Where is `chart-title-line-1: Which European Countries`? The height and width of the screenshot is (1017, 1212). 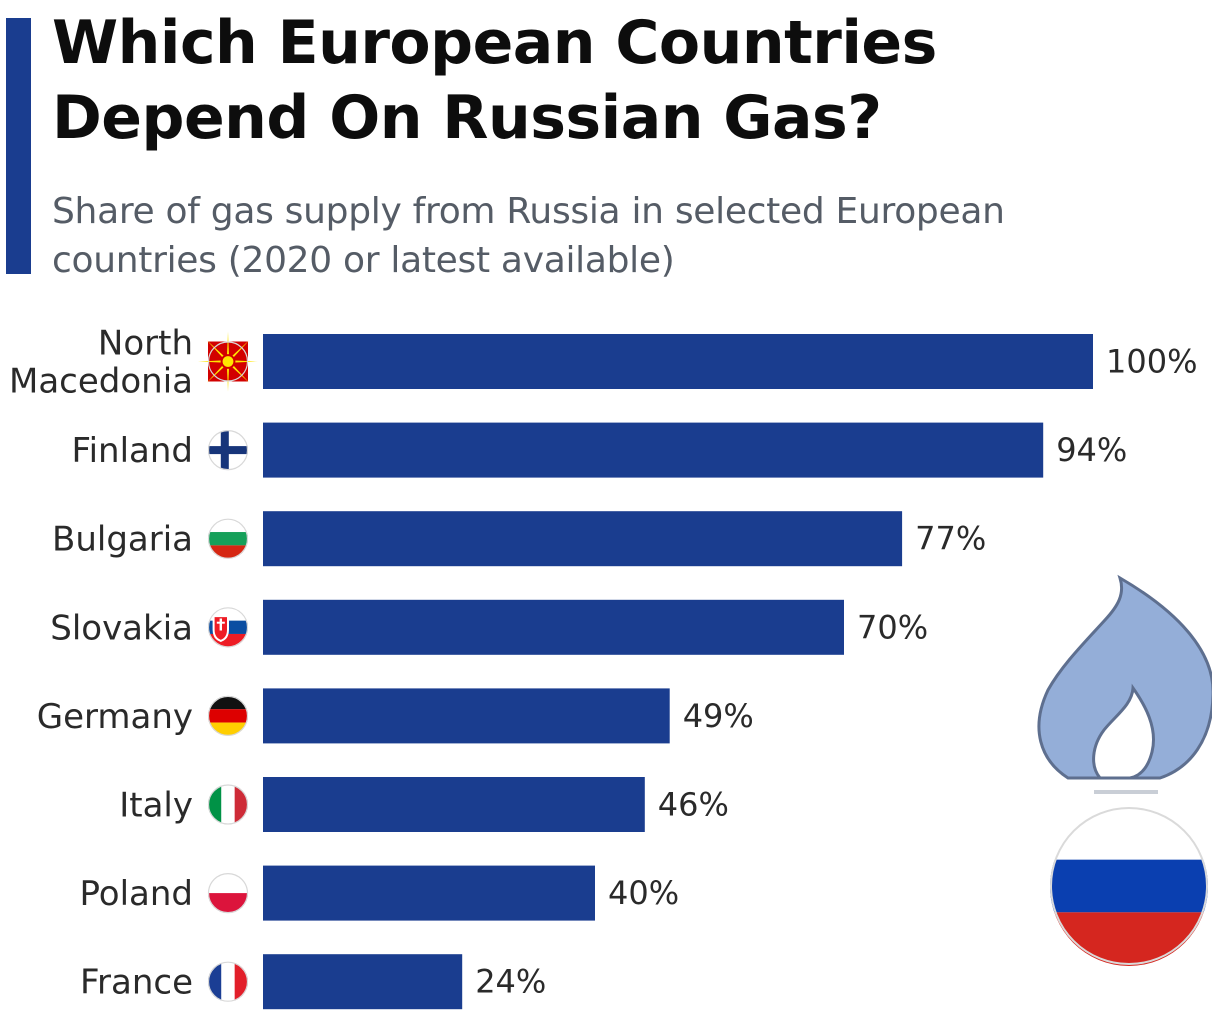
chart-title-line-1: Which European Countries is located at coordinates (494, 43).